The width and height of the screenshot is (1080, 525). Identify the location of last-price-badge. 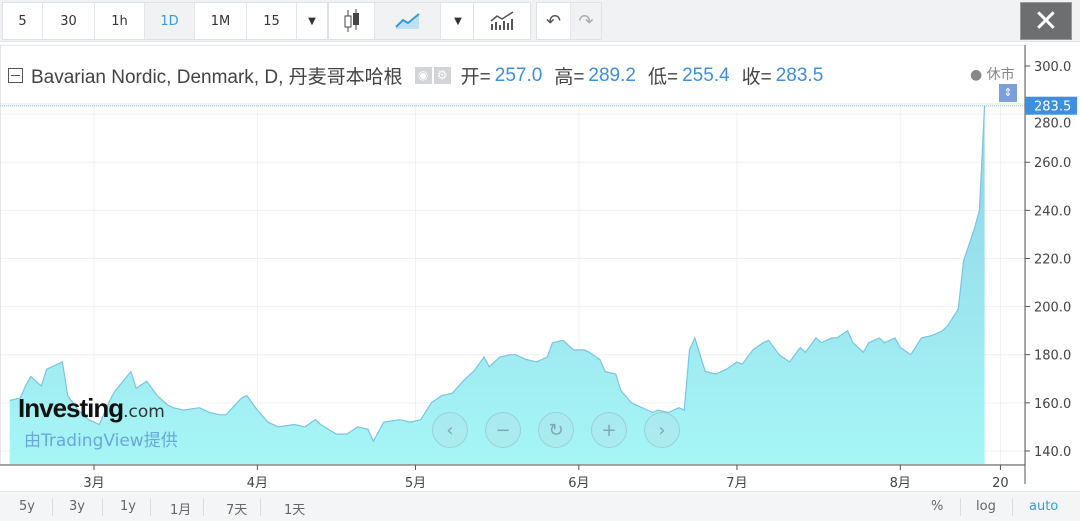
(1051, 105).